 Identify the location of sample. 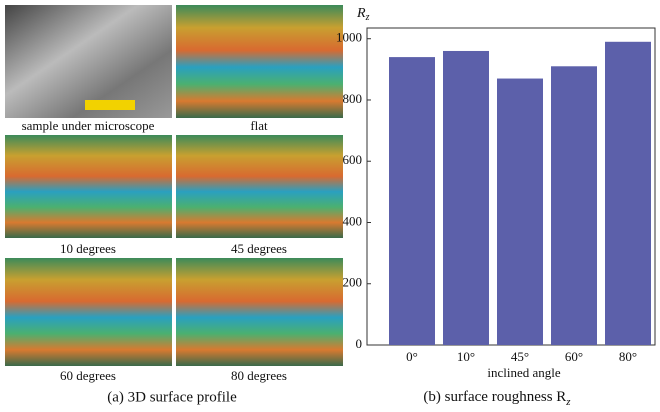
(110, 105).